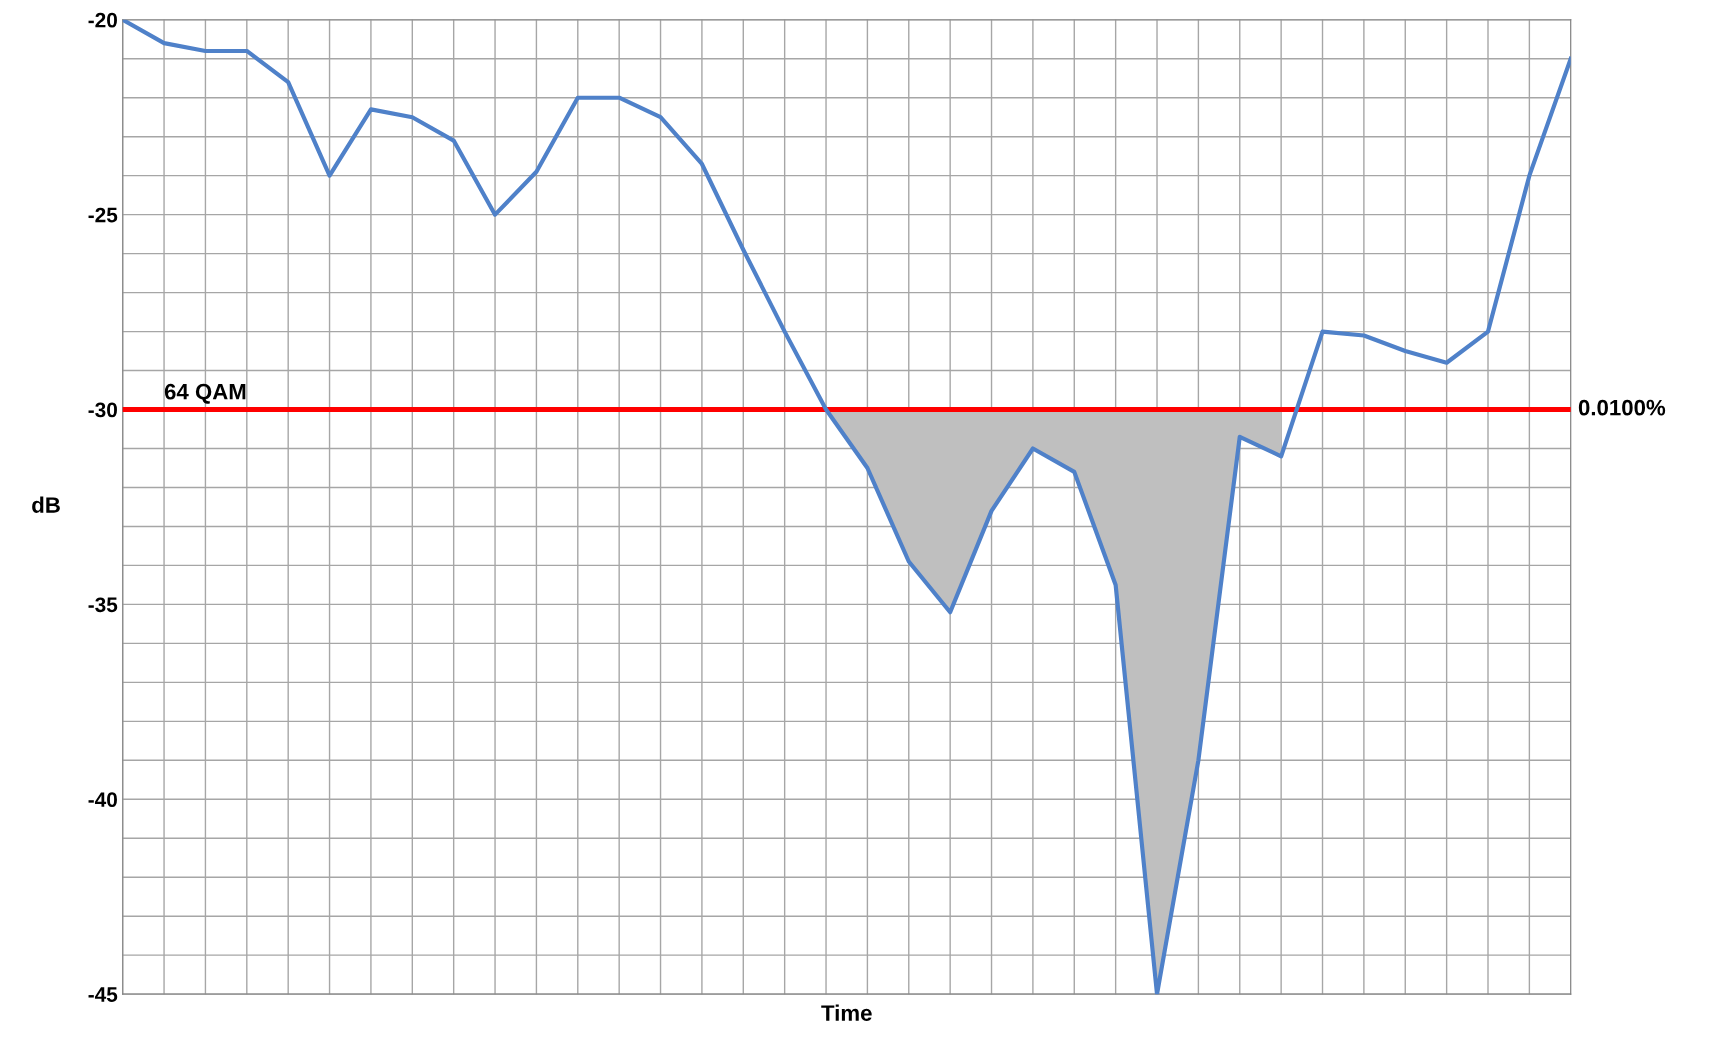 The image size is (1728, 1041). I want to click on y-tick-label: -25, so click(103, 215).